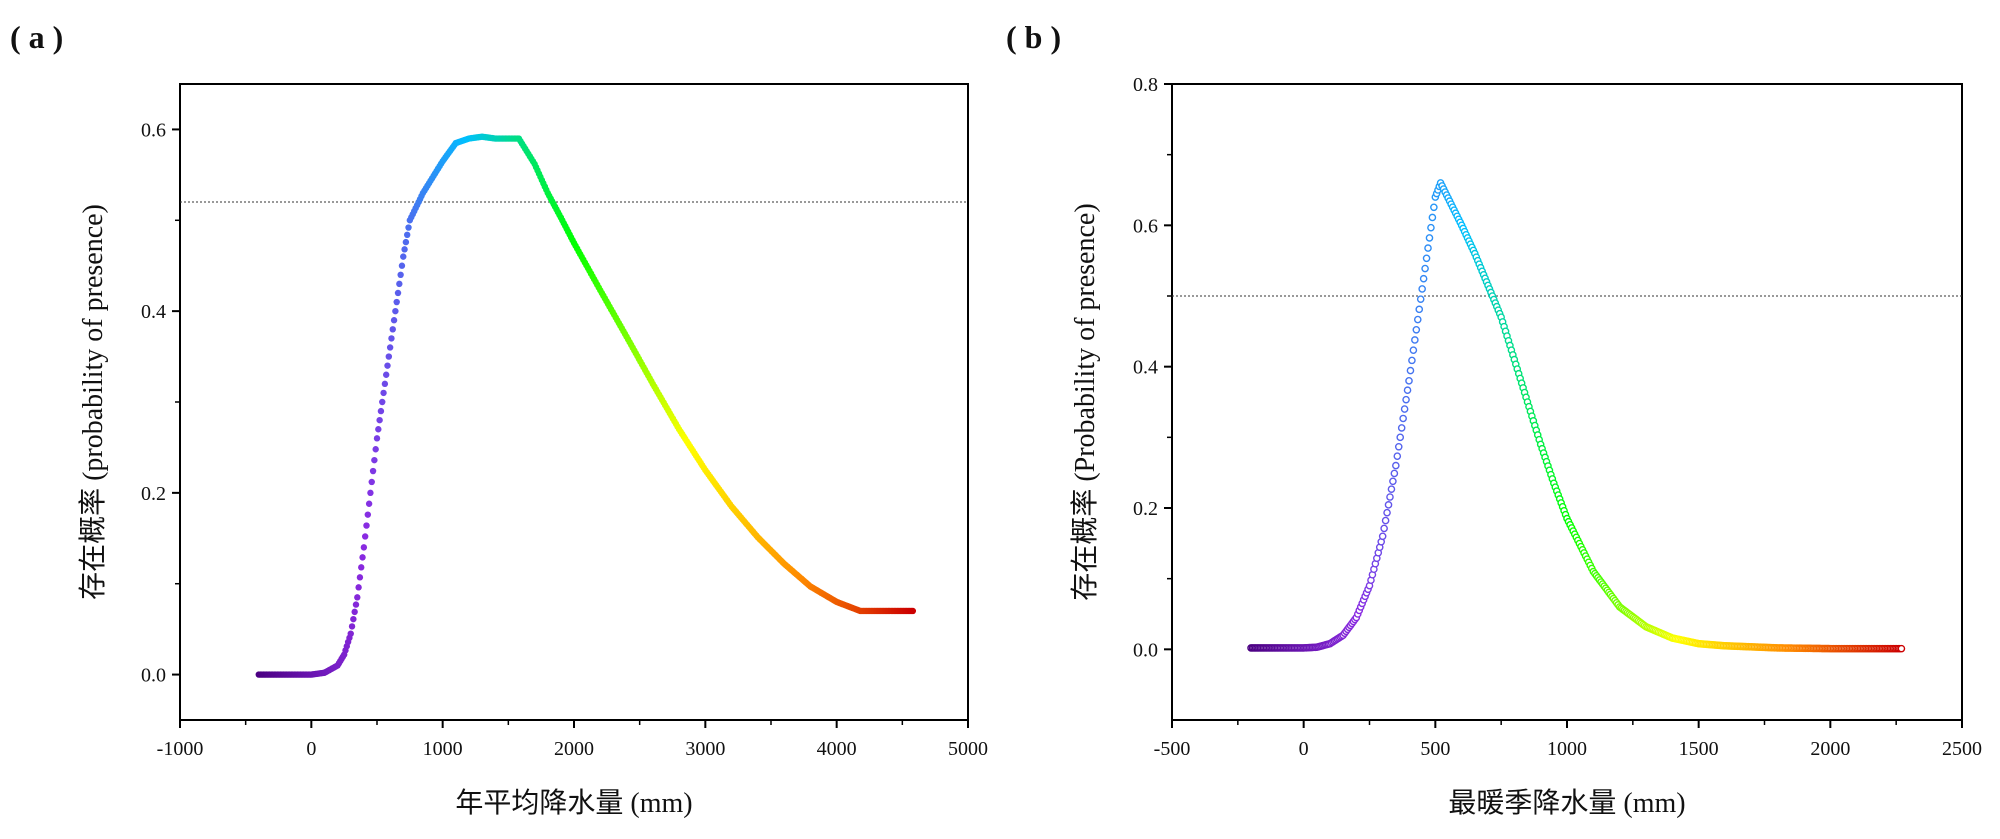 The height and width of the screenshot is (839, 2000). Describe the element at coordinates (1033, 37) in the screenshot. I see `panel-b-label: ( b )` at that location.